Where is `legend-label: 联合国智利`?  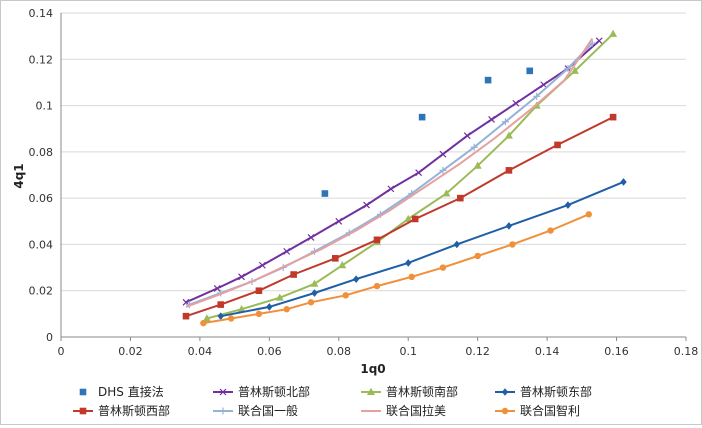 legend-label: 联合国智利 is located at coordinates (550, 410).